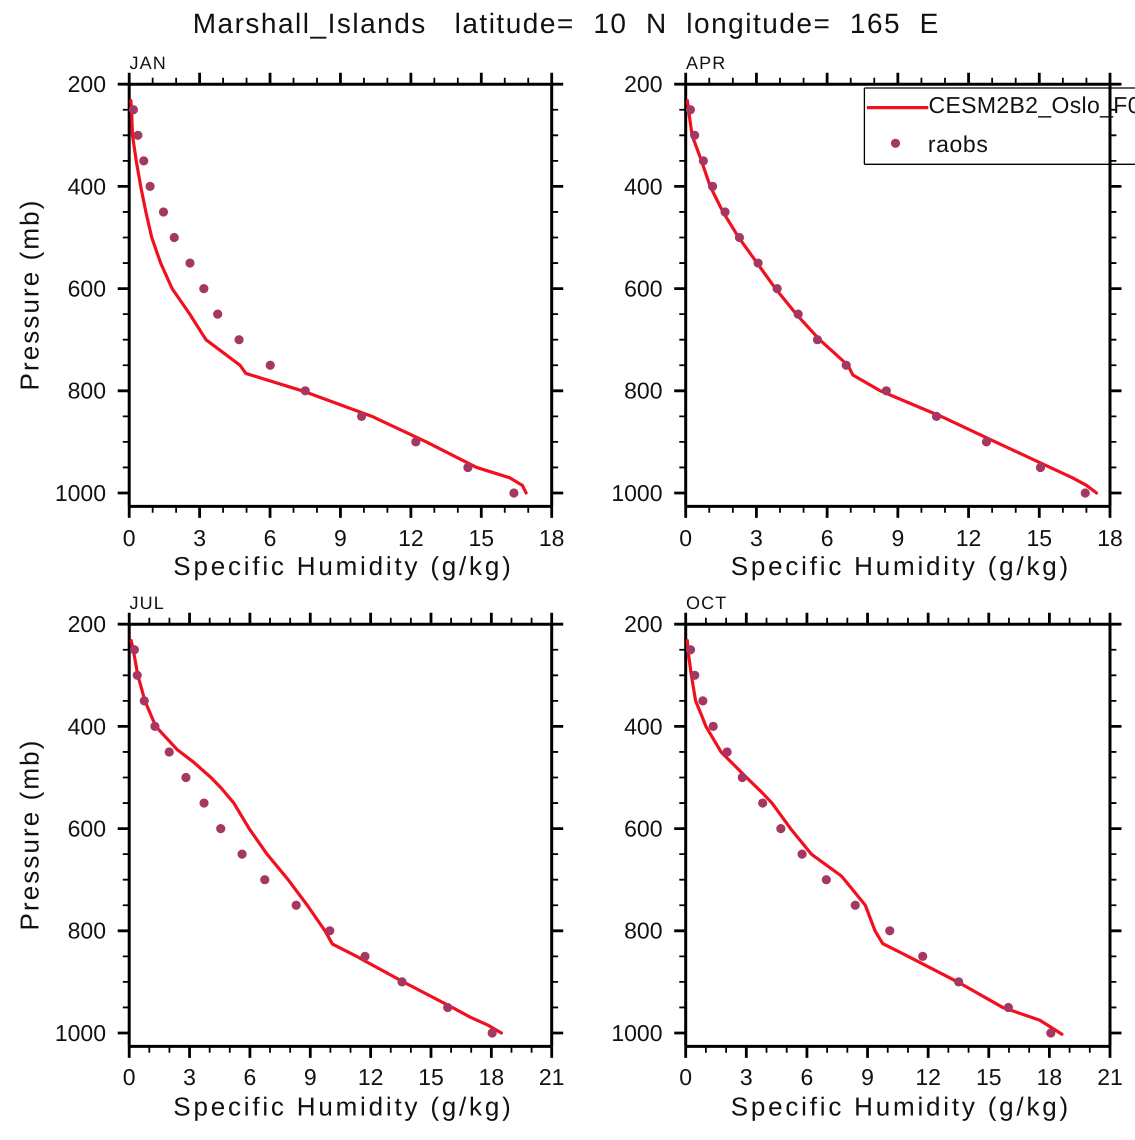 The width and height of the screenshot is (1135, 1140). Describe the element at coordinates (958, 144) in the screenshot. I see `svg-text: raobs` at that location.